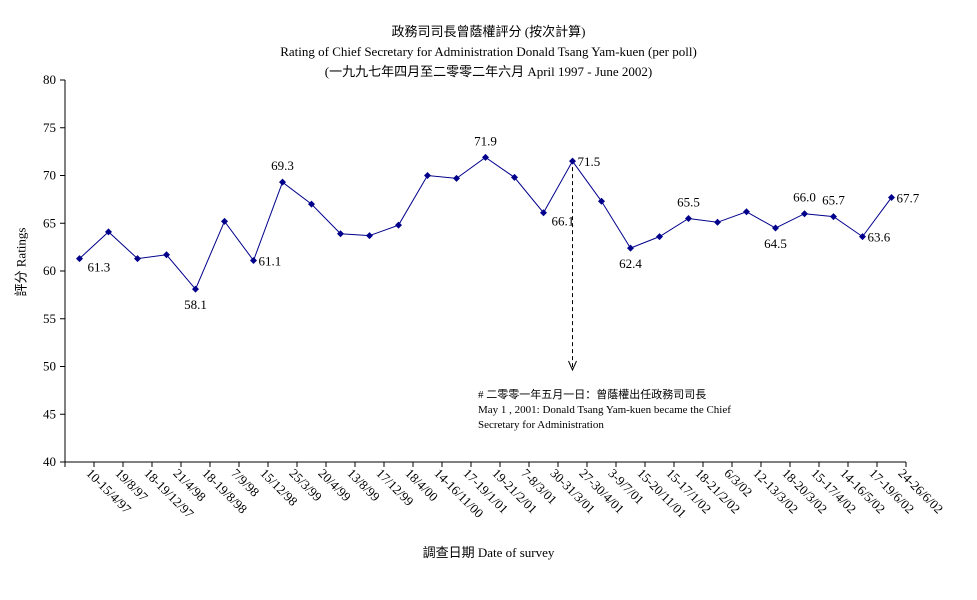 This screenshot has height=600, width=977. I want to click on data-label: 63.6, so click(879, 237).